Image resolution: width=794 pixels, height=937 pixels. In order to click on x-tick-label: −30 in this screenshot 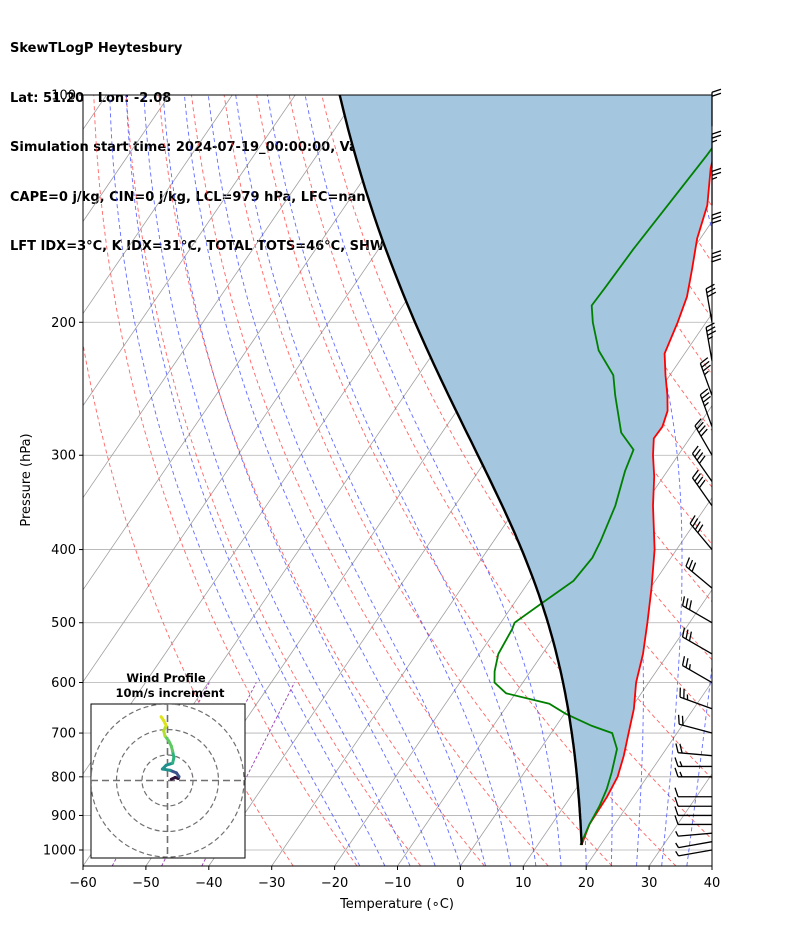, I will do `click(271, 883)`.